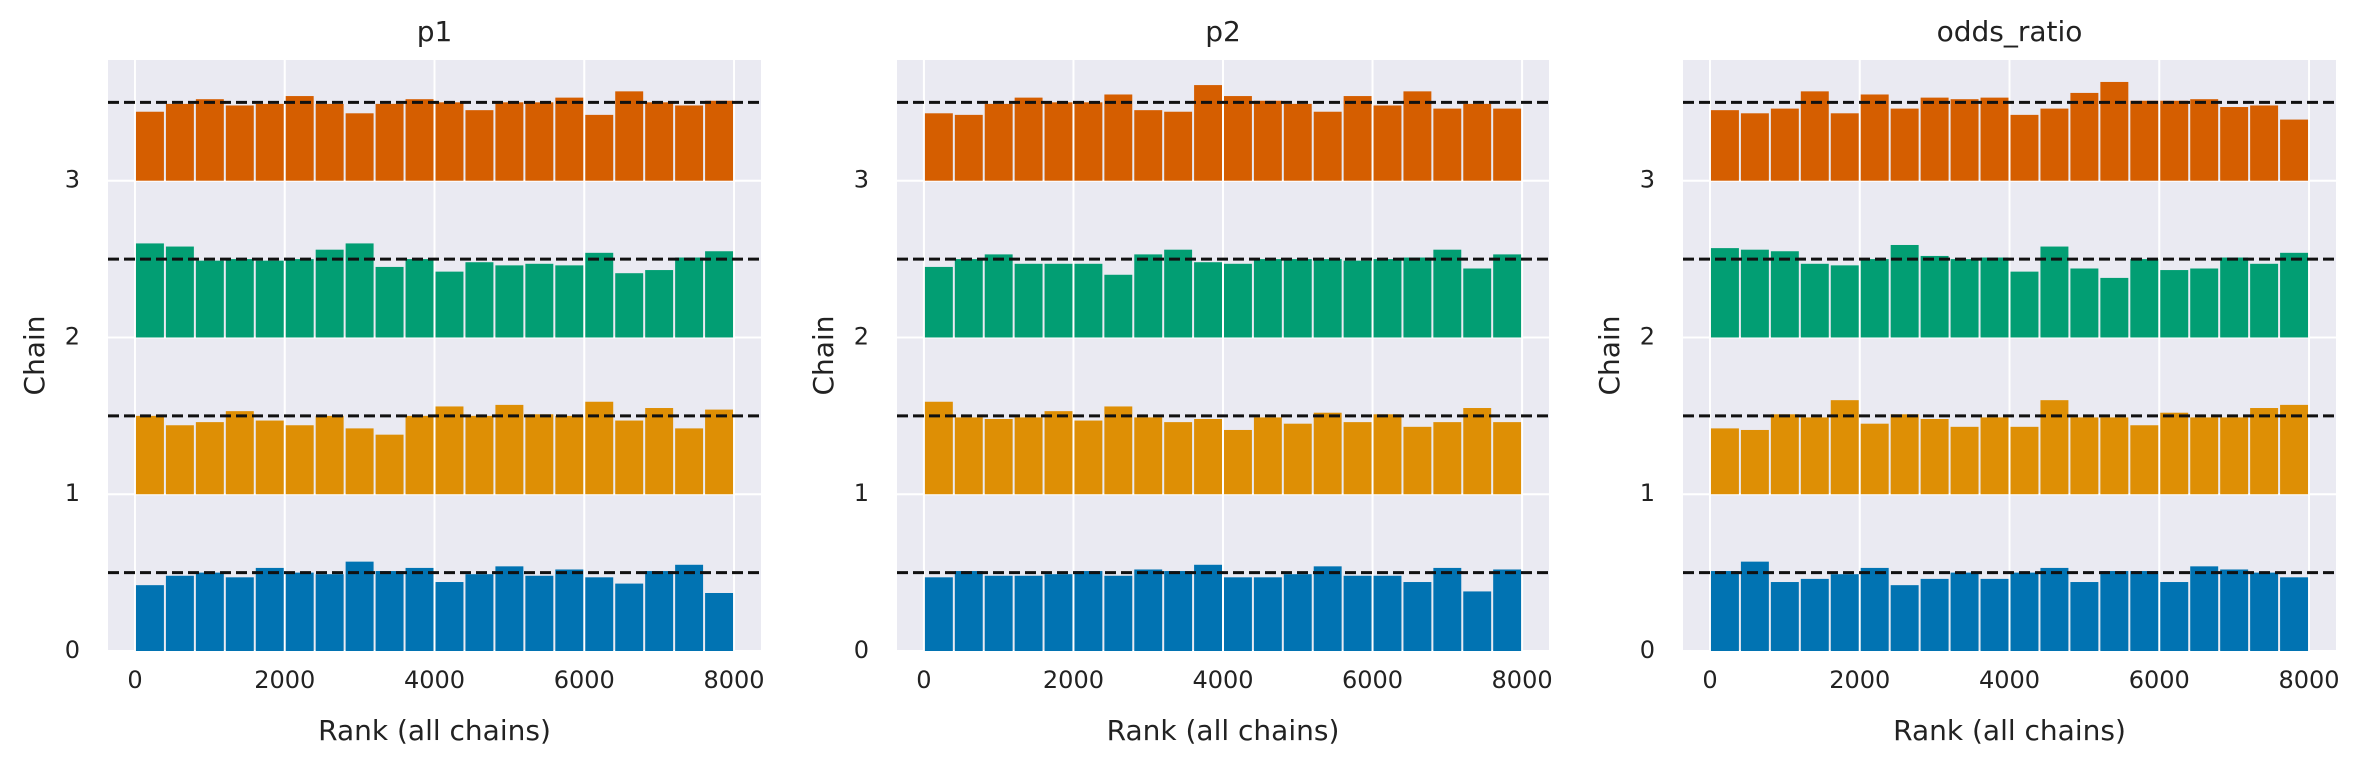  What do you see at coordinates (861, 336) in the screenshot?
I see `y-tick-label: 2` at bounding box center [861, 336].